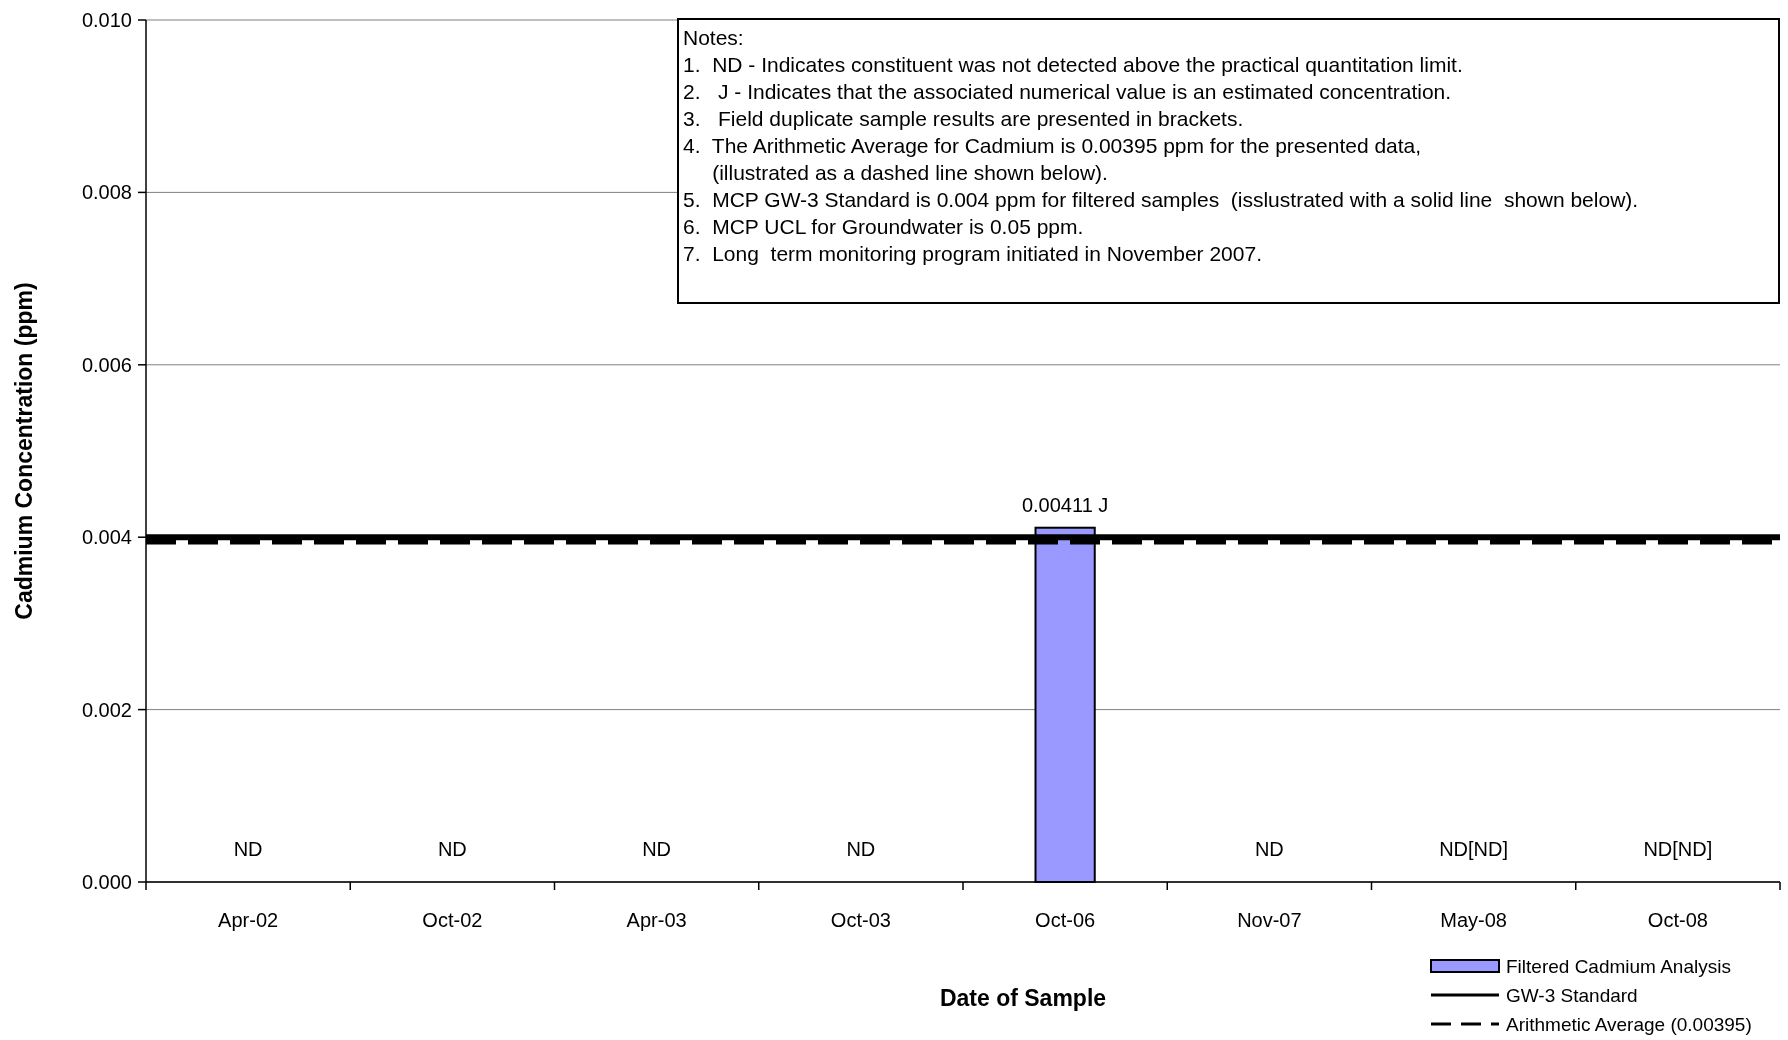 The image size is (1788, 1040). Describe the element at coordinates (1677, 920) in the screenshot. I see `x-tick-label: Oct-08` at that location.